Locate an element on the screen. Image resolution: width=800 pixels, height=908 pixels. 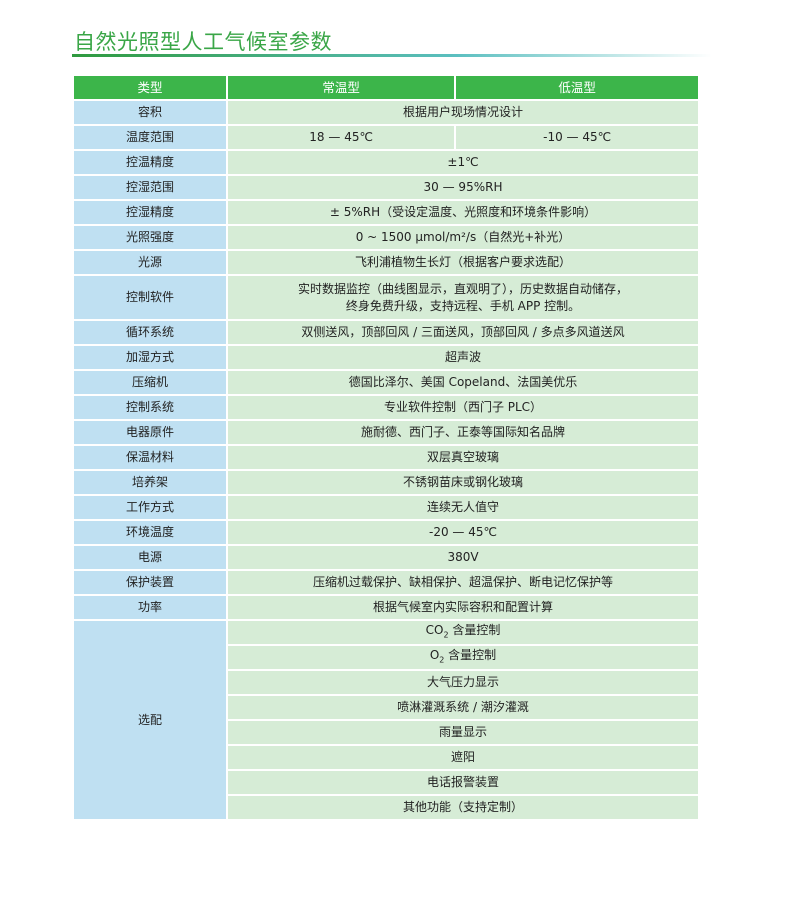
option-value: 其他功能（支持定制） is located at coordinates (463, 807).